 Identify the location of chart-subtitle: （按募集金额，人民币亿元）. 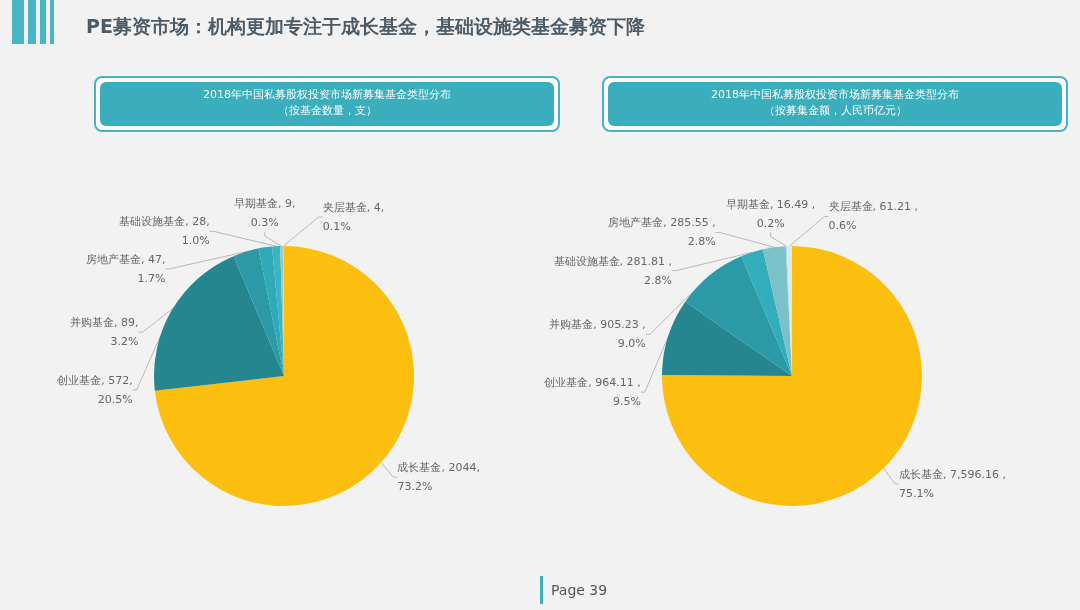
(835, 111).